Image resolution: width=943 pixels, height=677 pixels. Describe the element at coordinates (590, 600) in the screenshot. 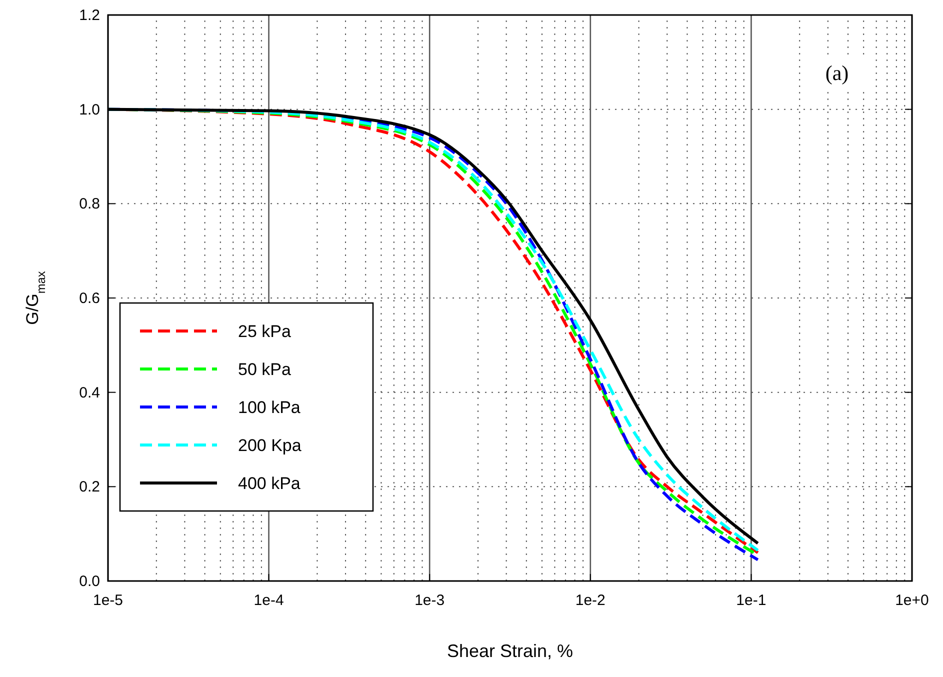

I see `x-tick-label: 1e-2` at that location.